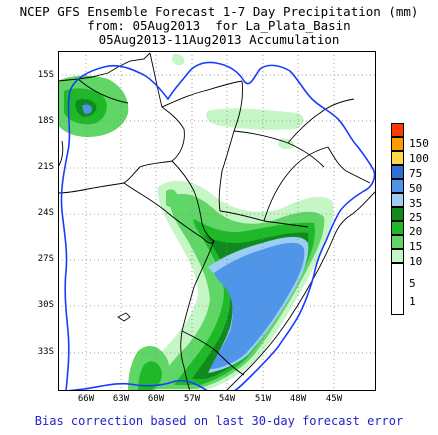 This screenshot has height=435, width=438. What do you see at coordinates (416, 231) in the screenshot?
I see `legend-label-20: 20` at bounding box center [416, 231].